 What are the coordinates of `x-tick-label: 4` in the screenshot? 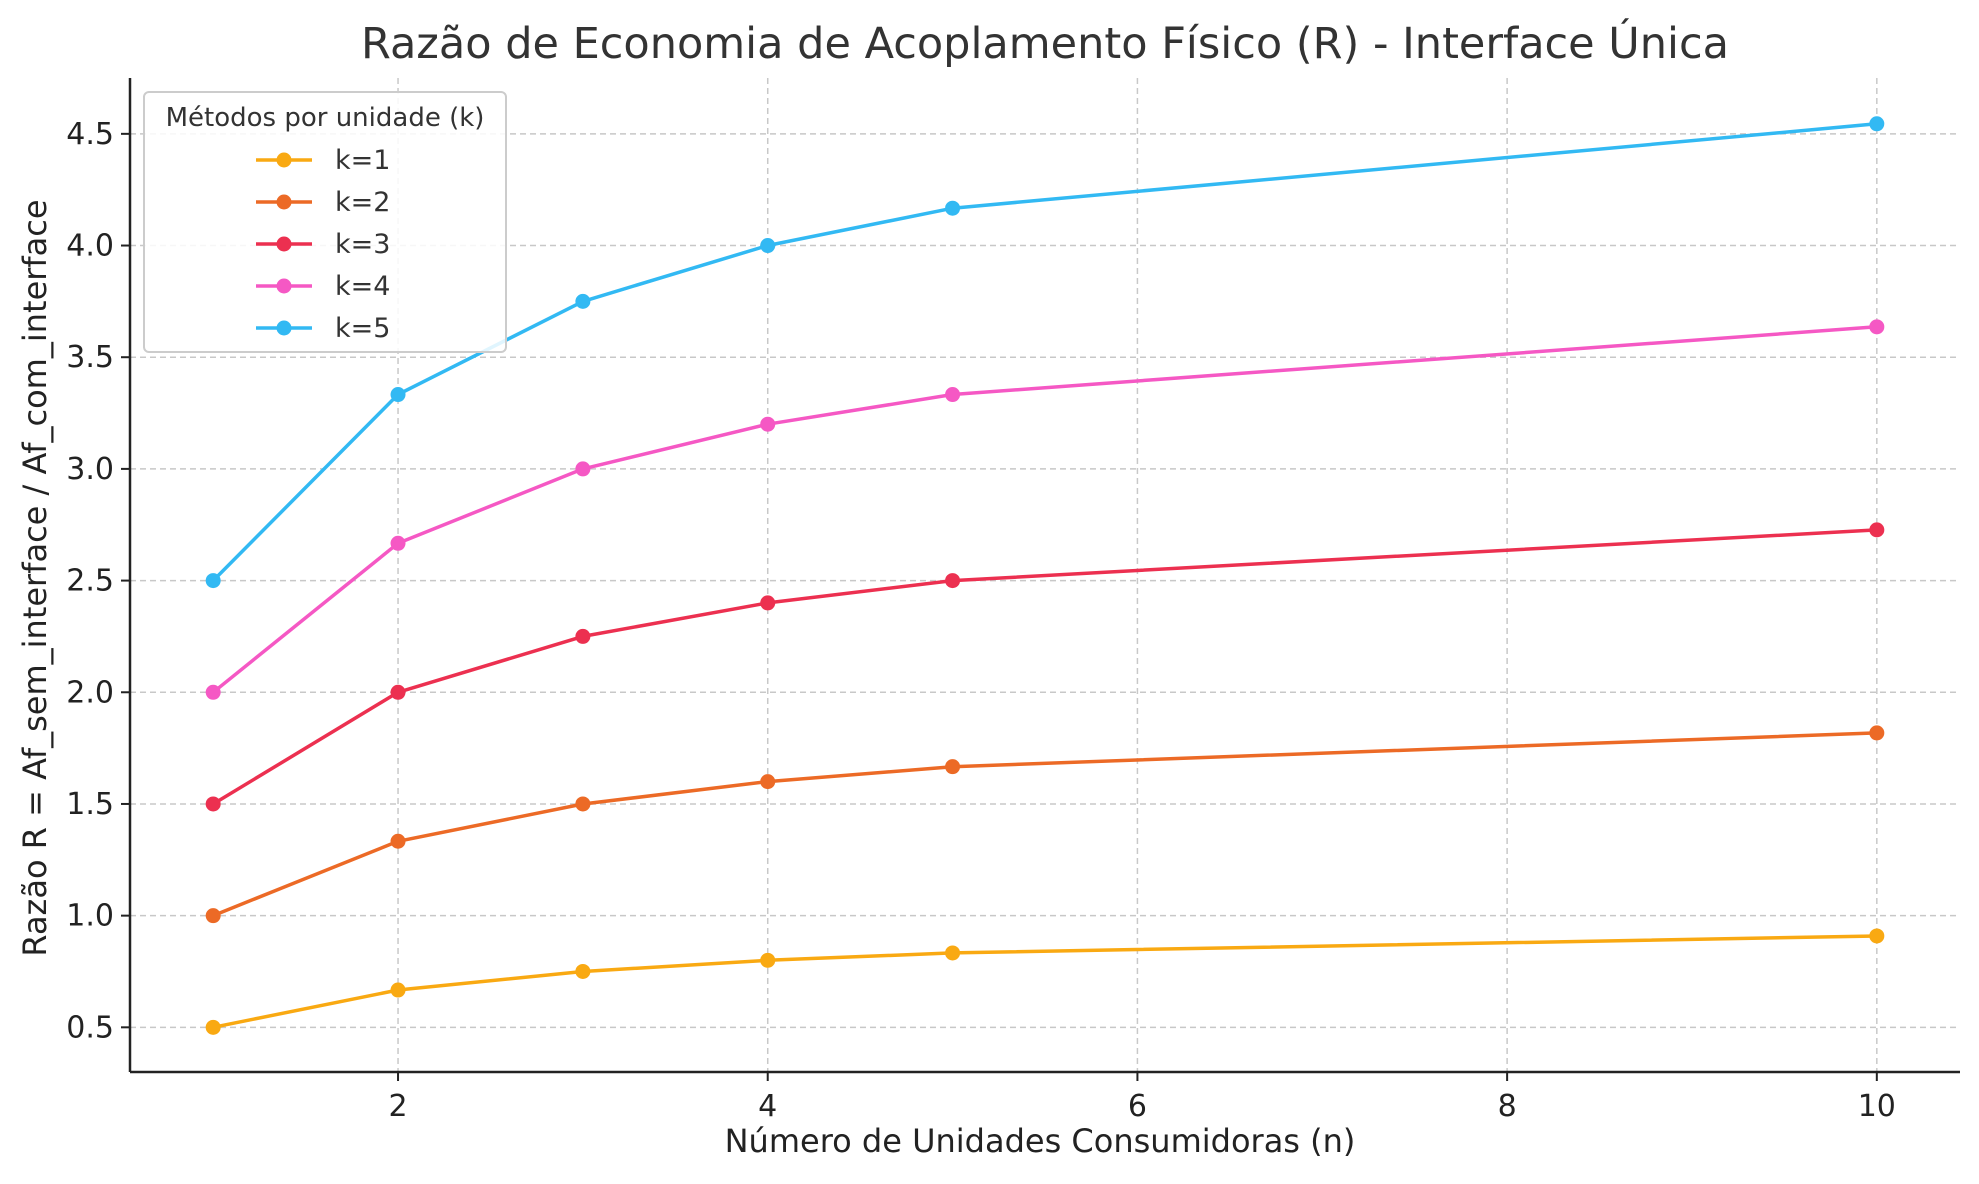 It's located at (767, 1106).